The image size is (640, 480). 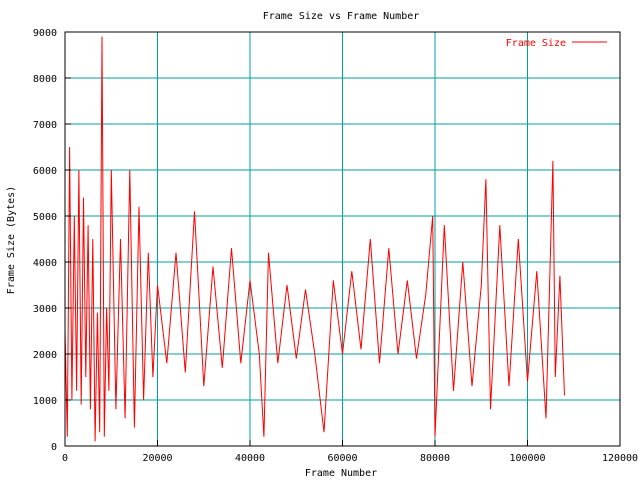 I want to click on y-axis-label: Frame Size (Bytes), so click(x=11, y=240).